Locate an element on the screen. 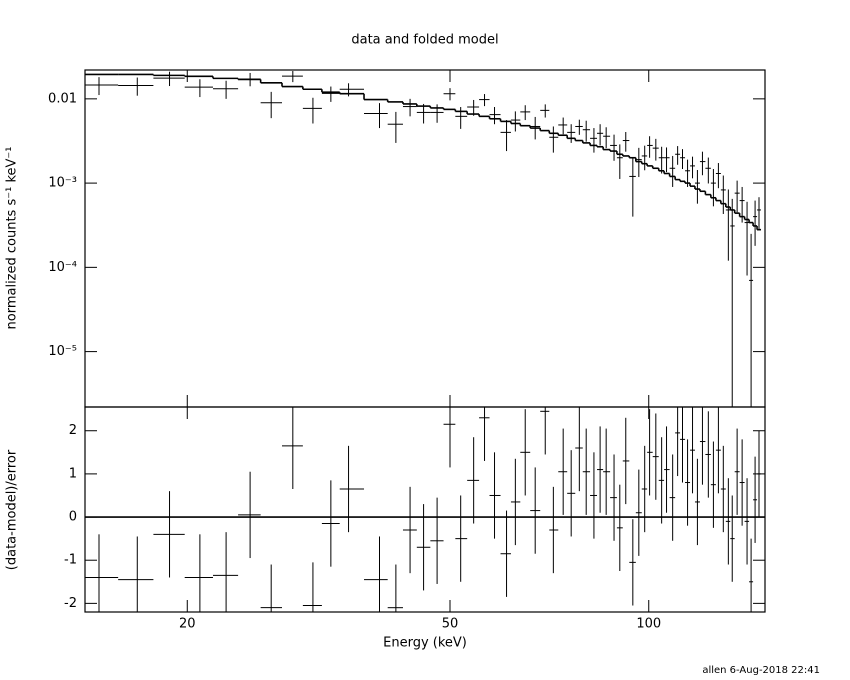 This screenshot has width=850, height=680. y-tick-label: -1 is located at coordinates (70, 560).